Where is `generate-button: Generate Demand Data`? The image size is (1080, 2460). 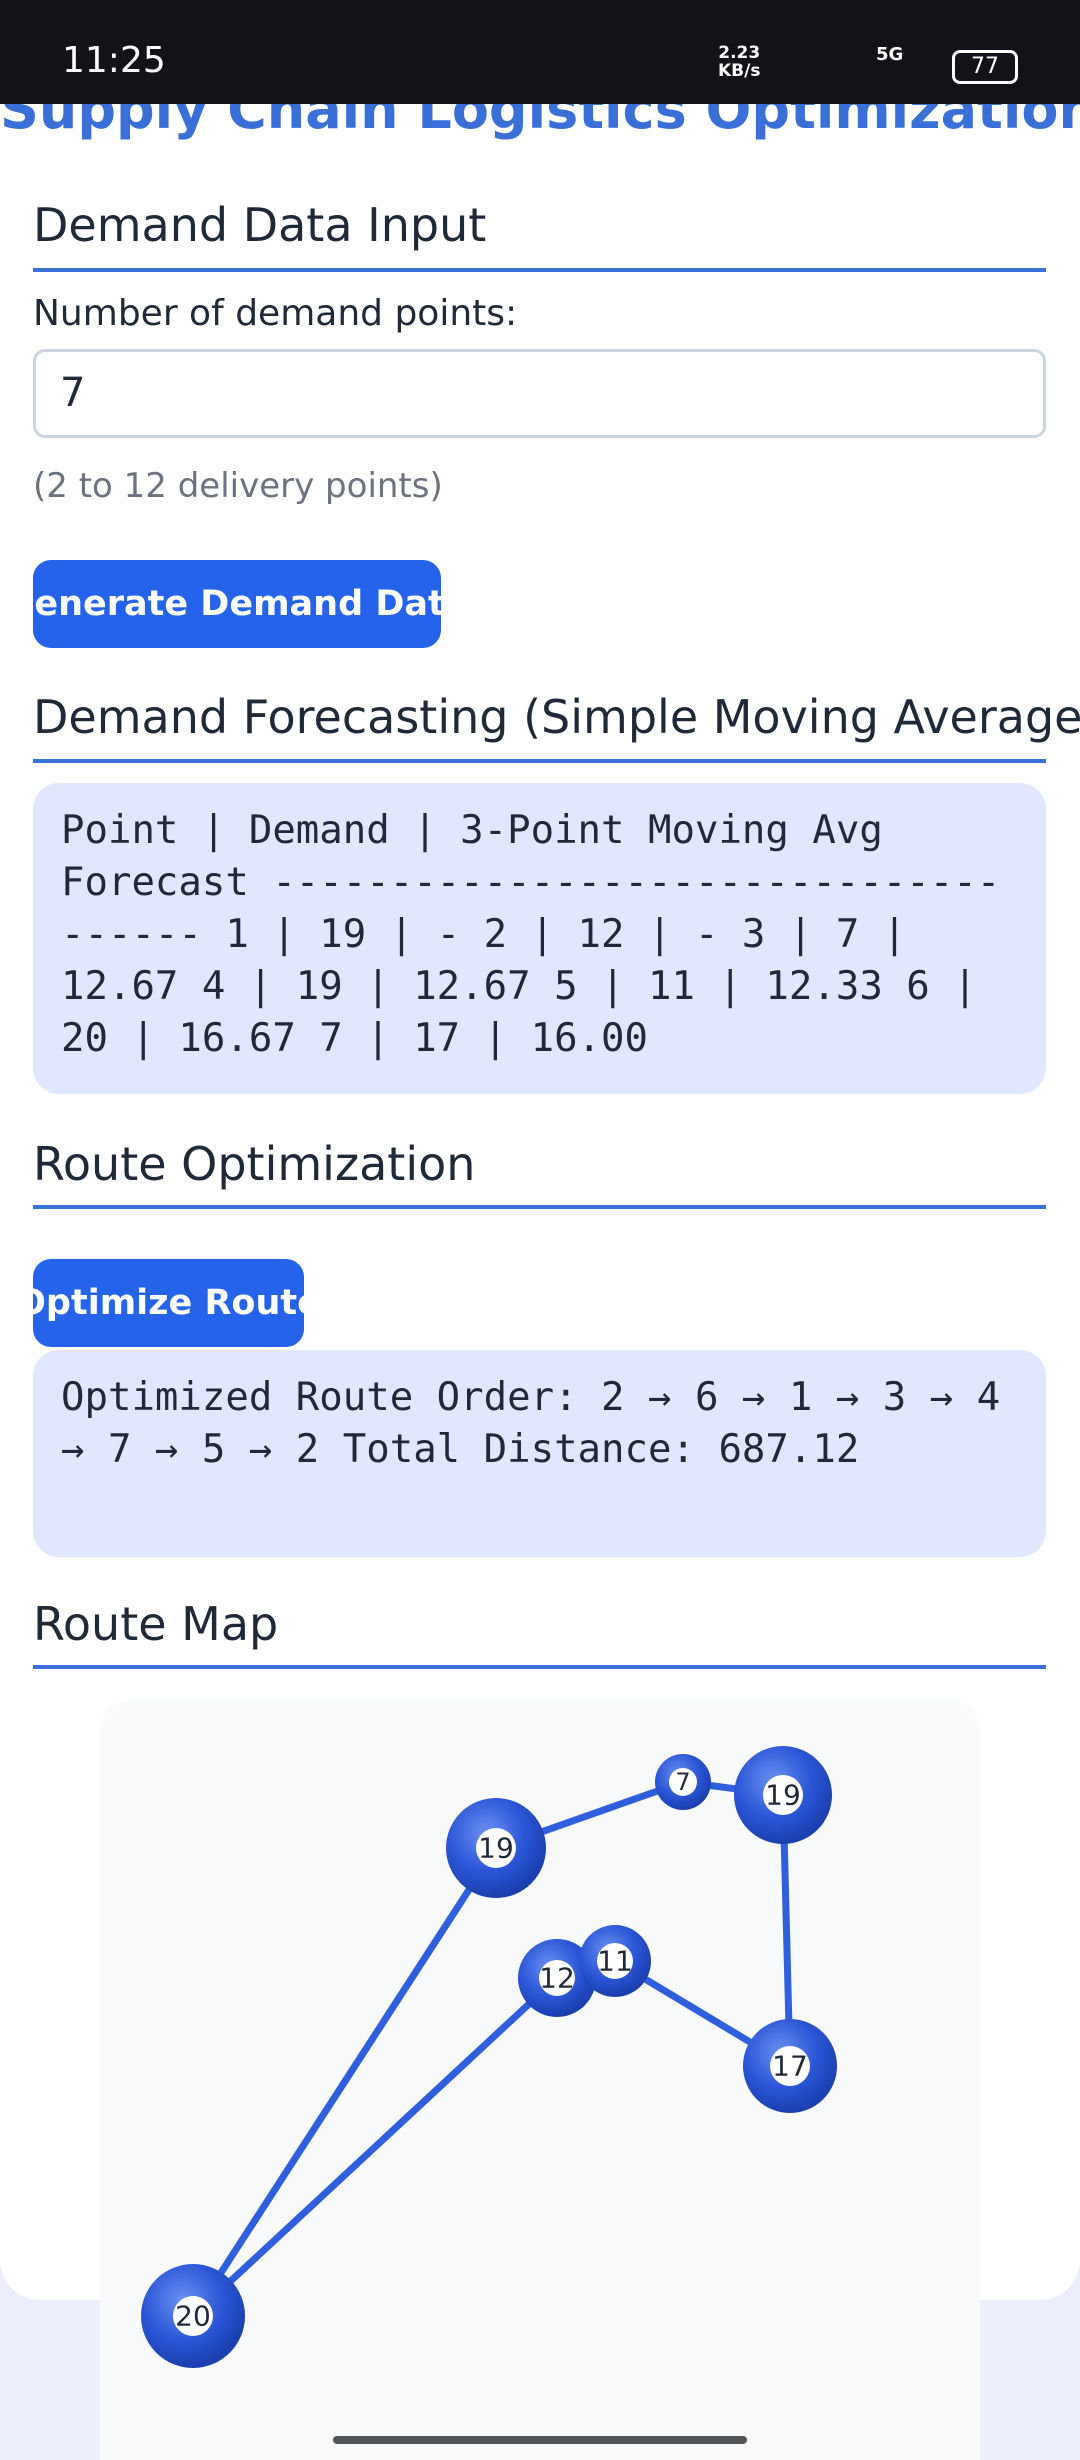
generate-button: Generate Demand Data is located at coordinates (237, 604).